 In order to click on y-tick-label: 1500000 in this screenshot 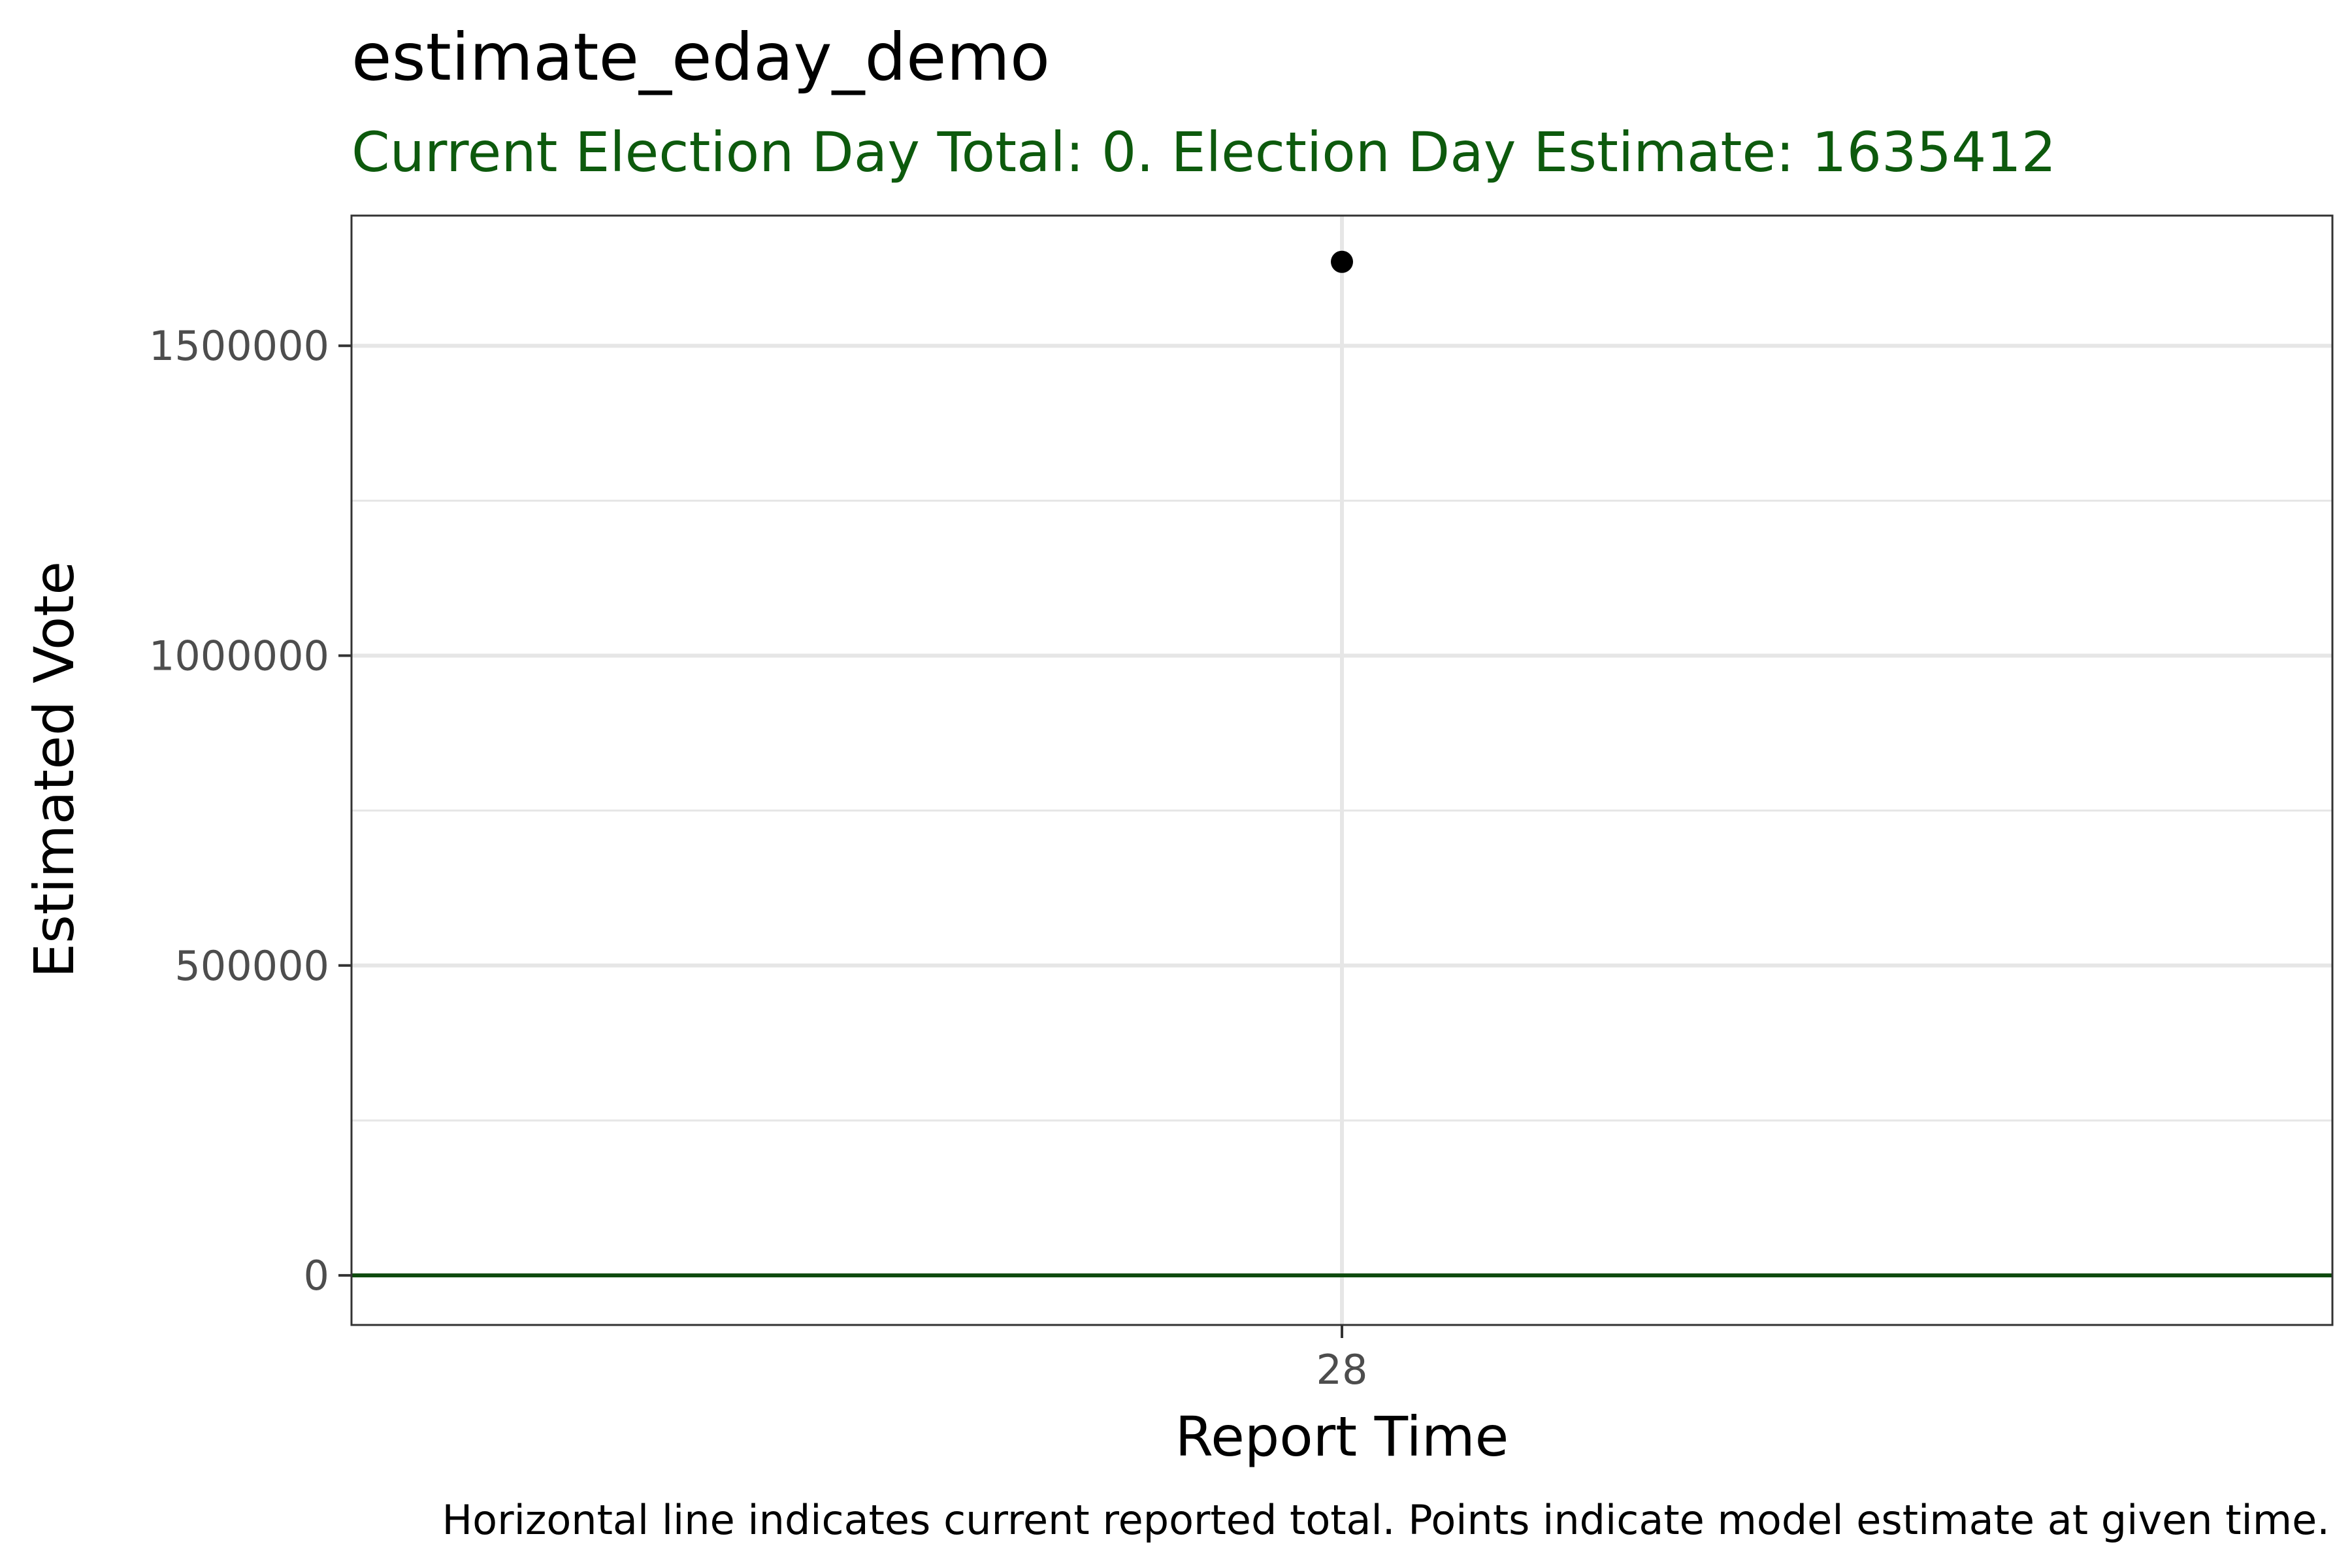, I will do `click(239, 346)`.